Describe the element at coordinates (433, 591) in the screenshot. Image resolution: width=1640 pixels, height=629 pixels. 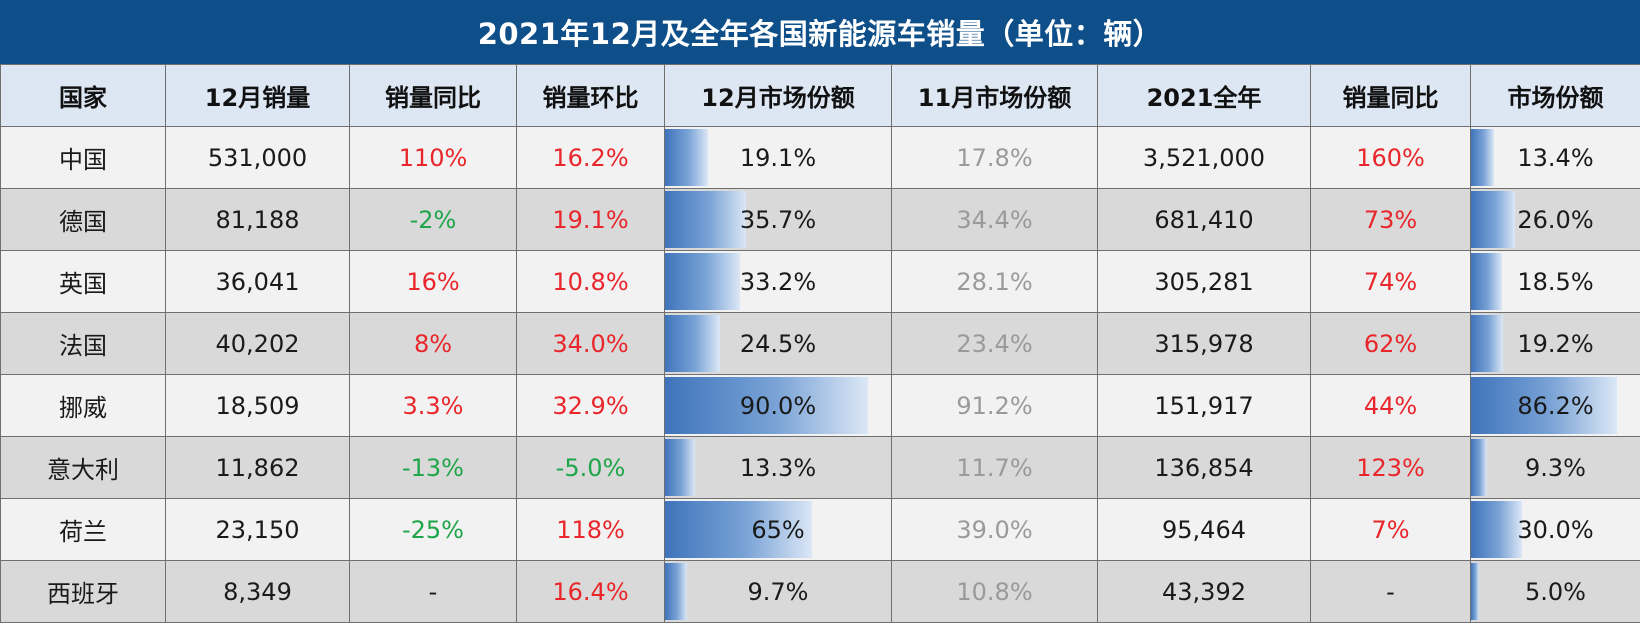
I see `table-cell: -` at that location.